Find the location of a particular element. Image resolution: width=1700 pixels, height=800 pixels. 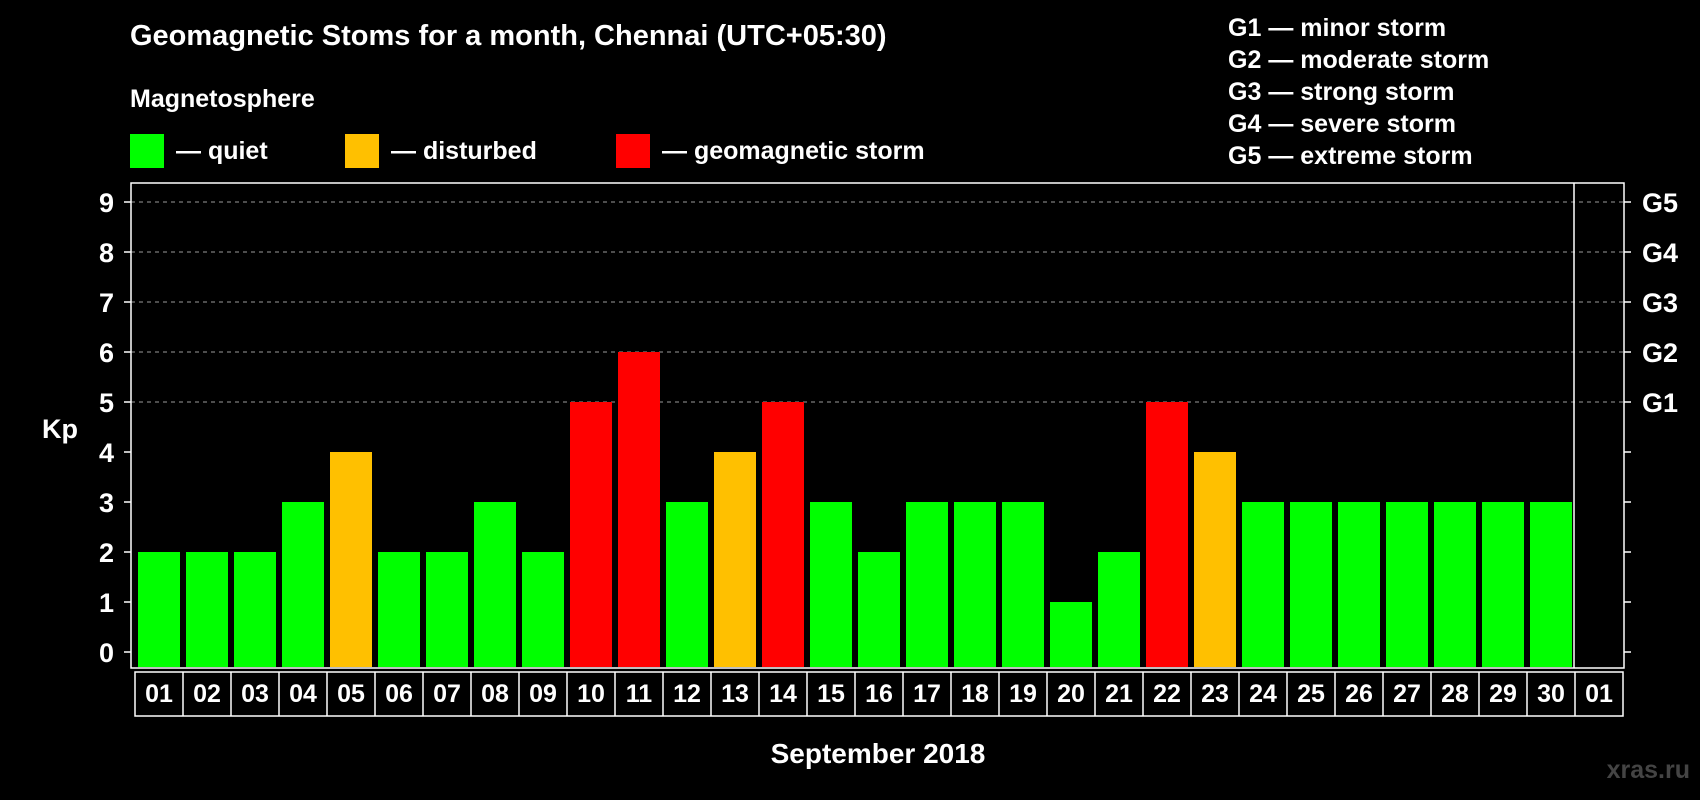

day-label-strip is located at coordinates (879, 694).